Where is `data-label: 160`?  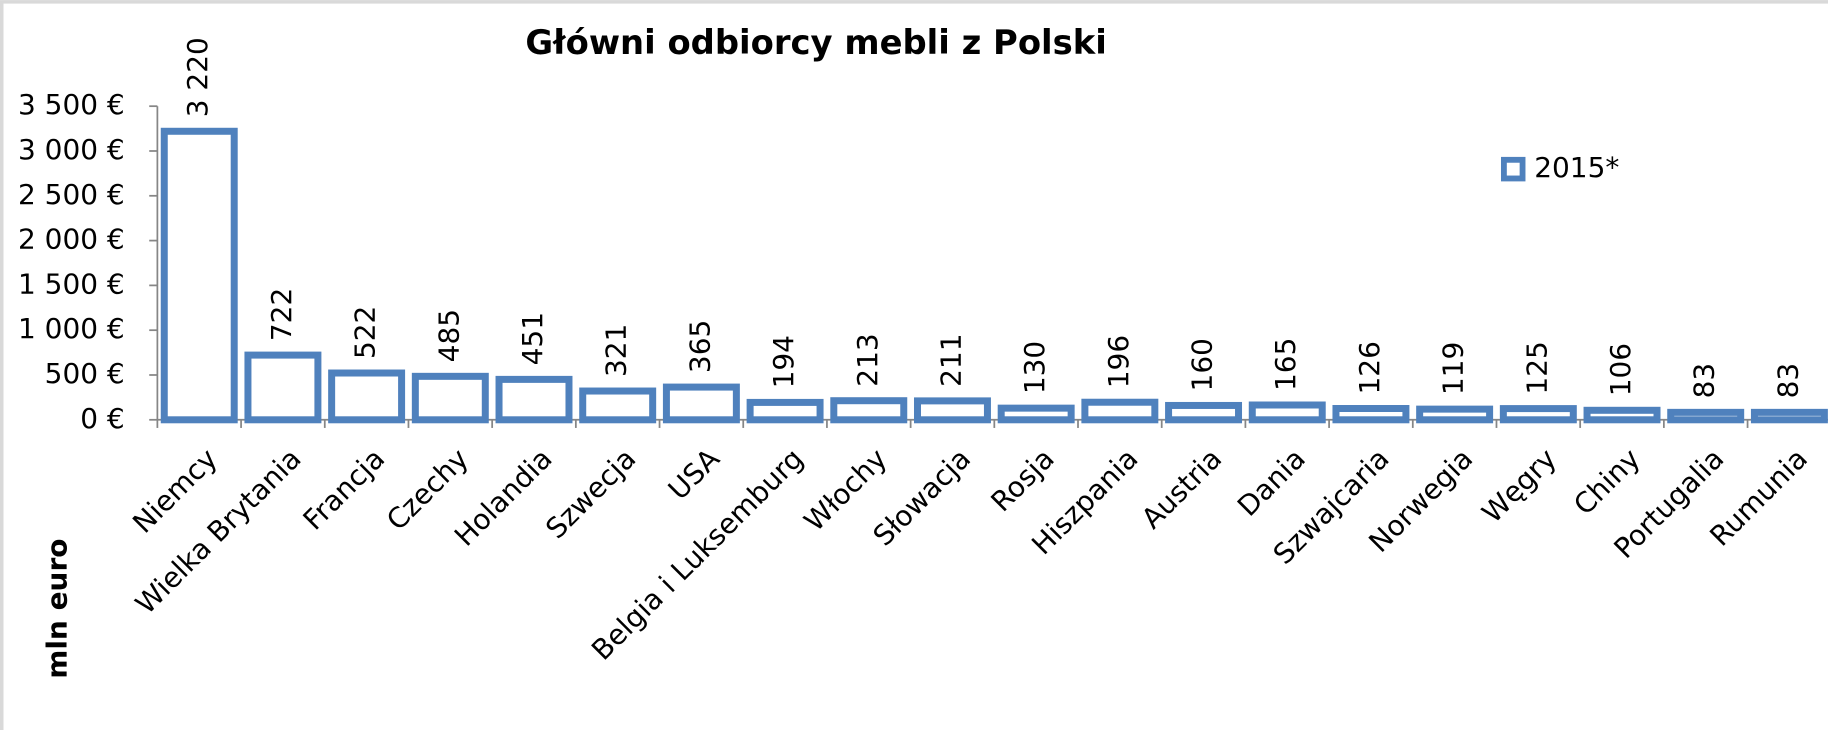 data-label: 160 is located at coordinates (1202, 364).